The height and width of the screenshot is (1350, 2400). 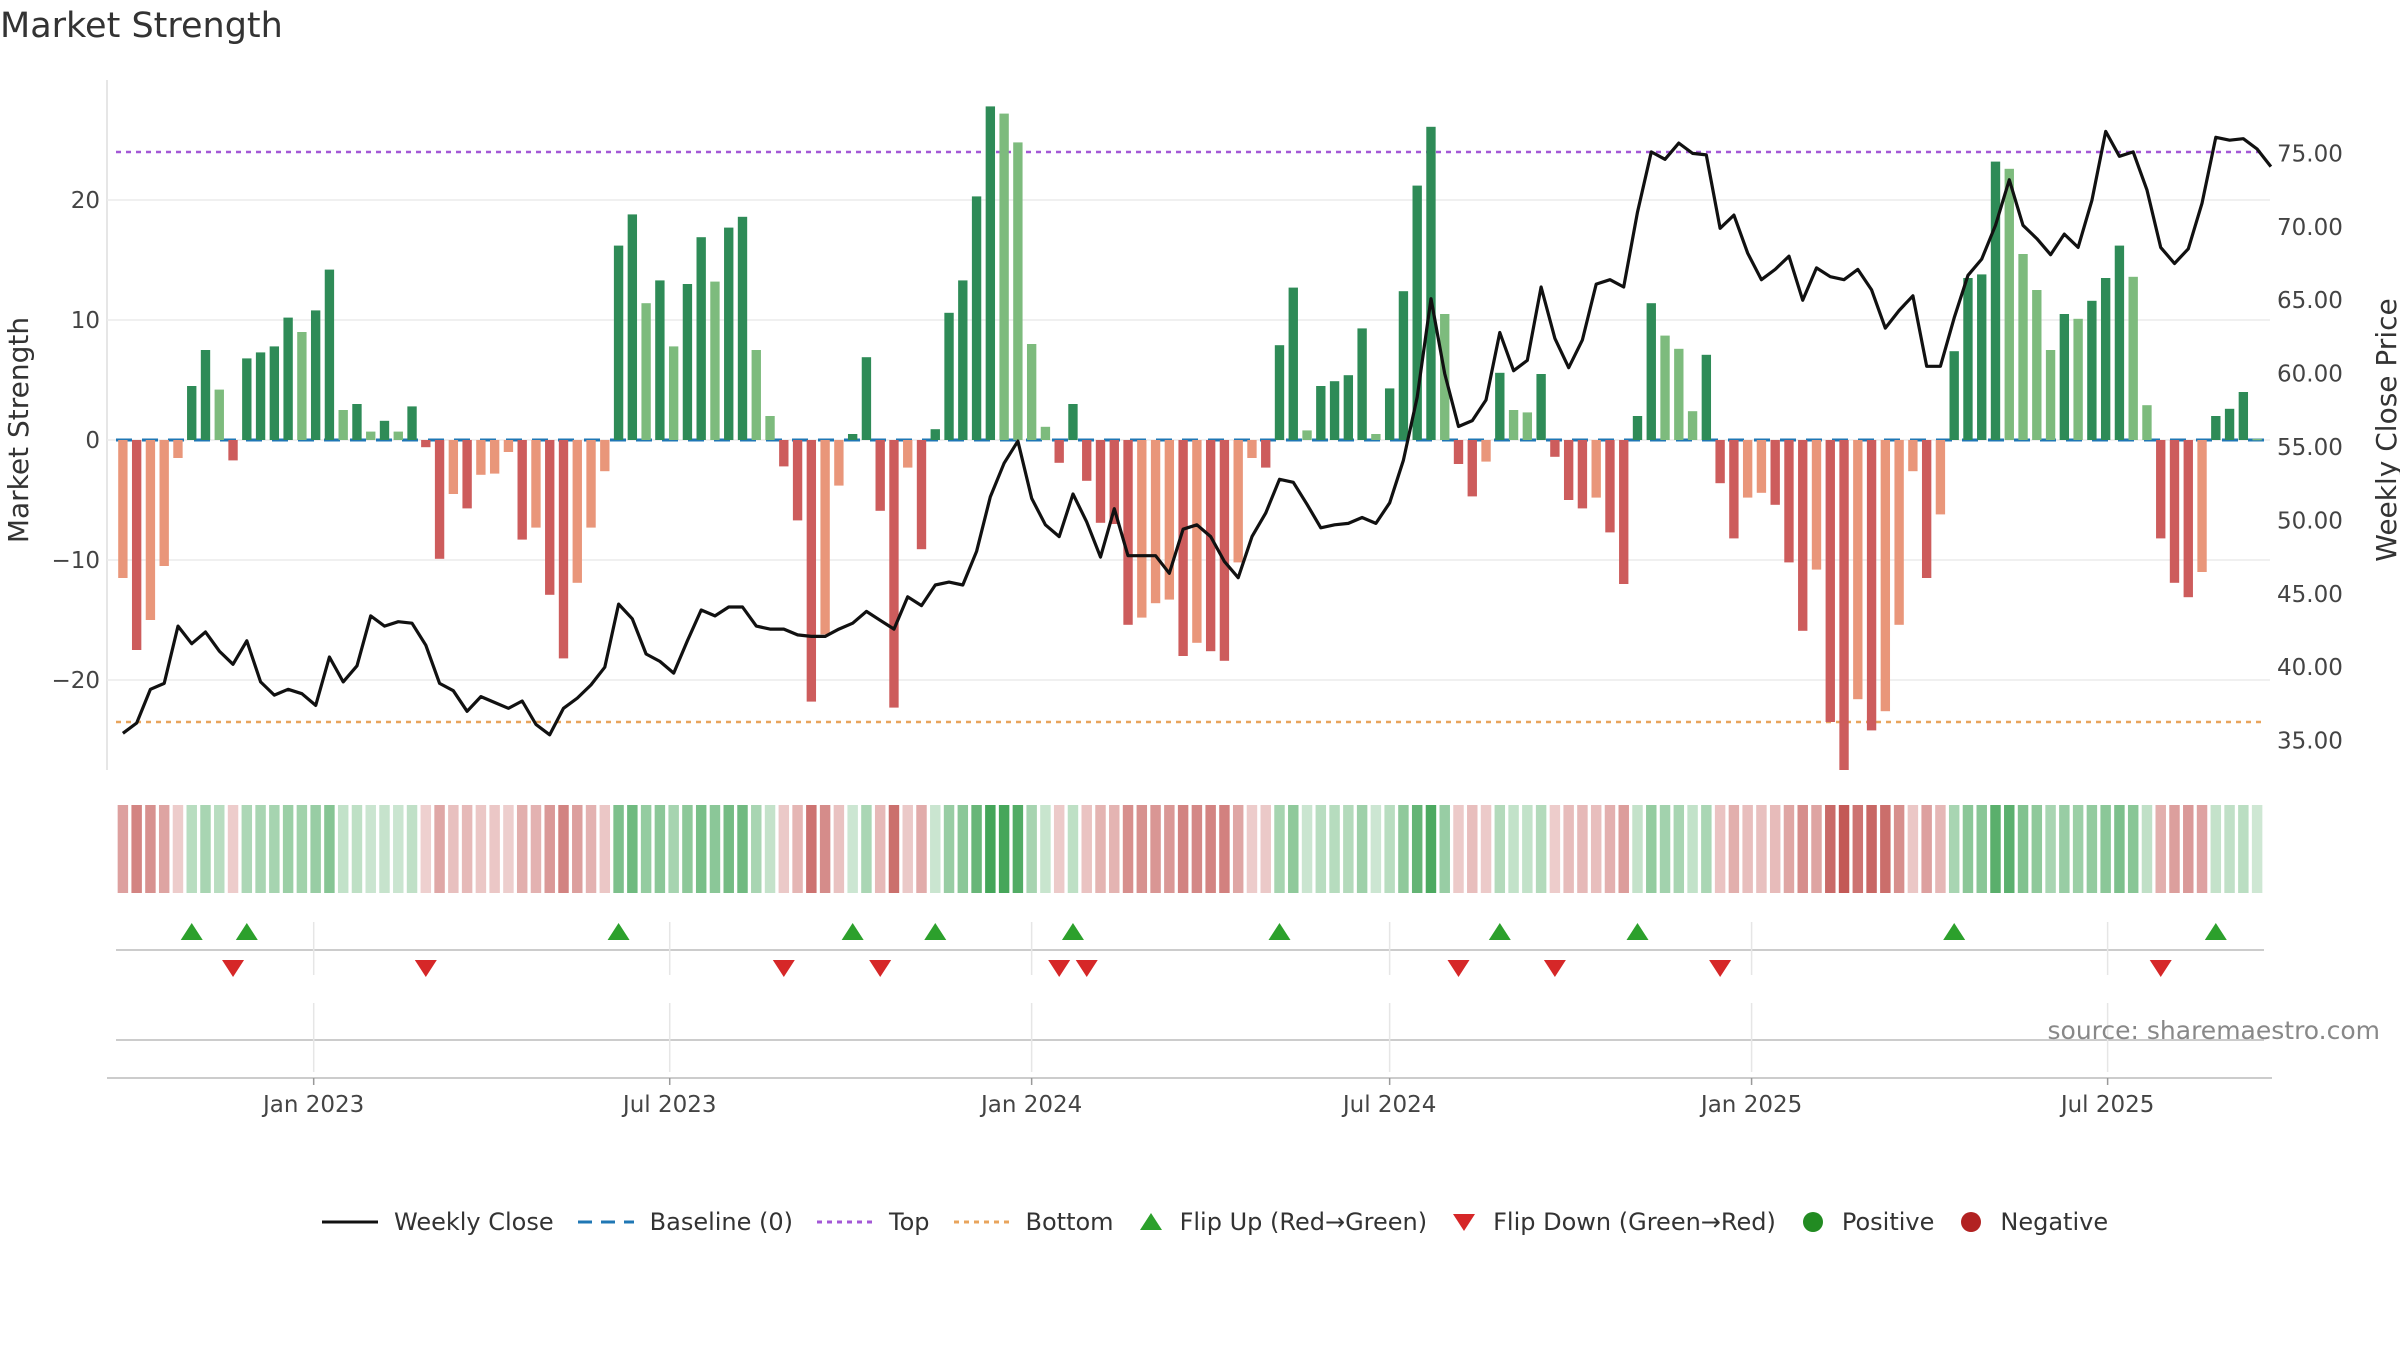 I want to click on x-tick-label: Jan 2025, so click(x=1750, y=1105).